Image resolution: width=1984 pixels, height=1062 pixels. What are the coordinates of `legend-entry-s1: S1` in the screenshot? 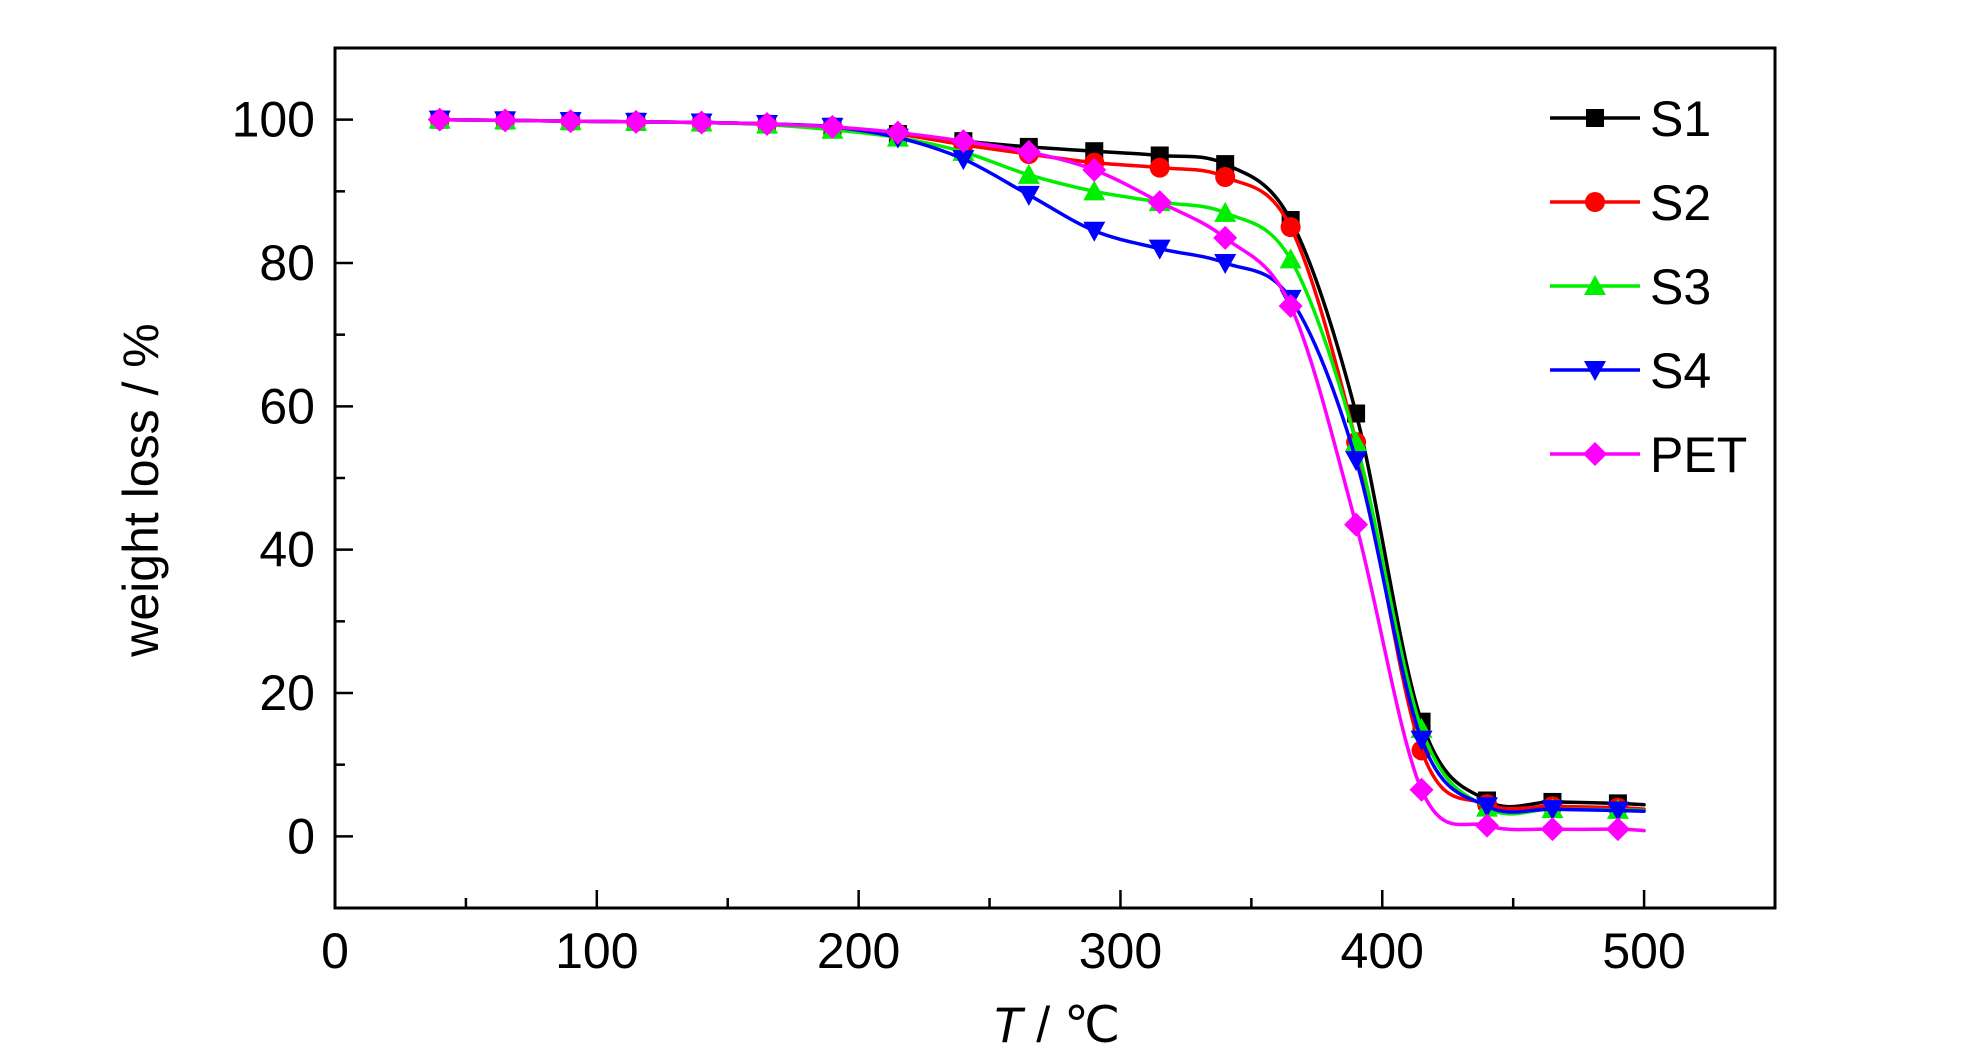 It's located at (1630, 119).